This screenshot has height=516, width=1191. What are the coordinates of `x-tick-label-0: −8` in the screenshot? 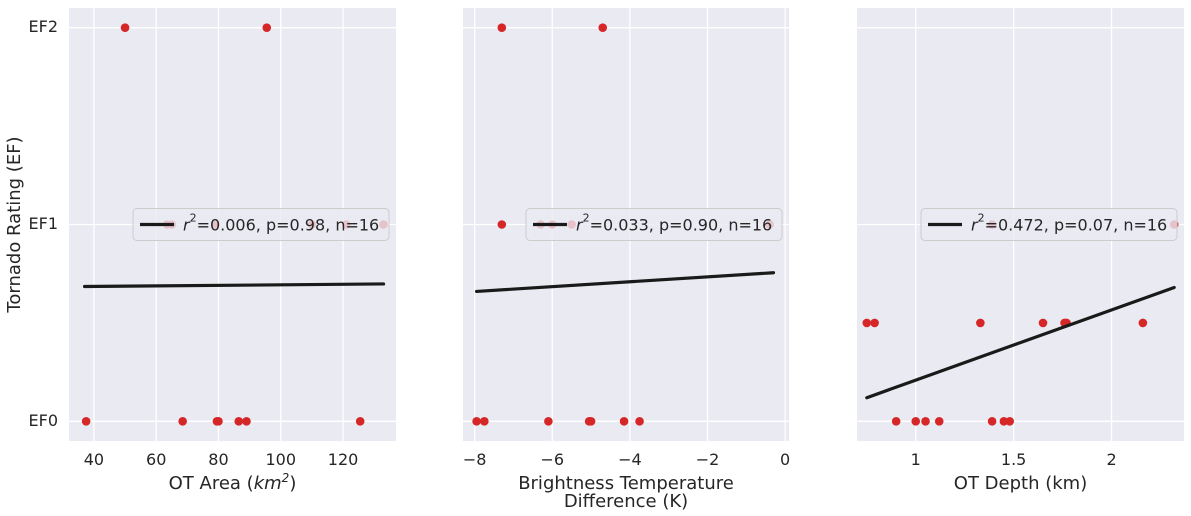 It's located at (475, 459).